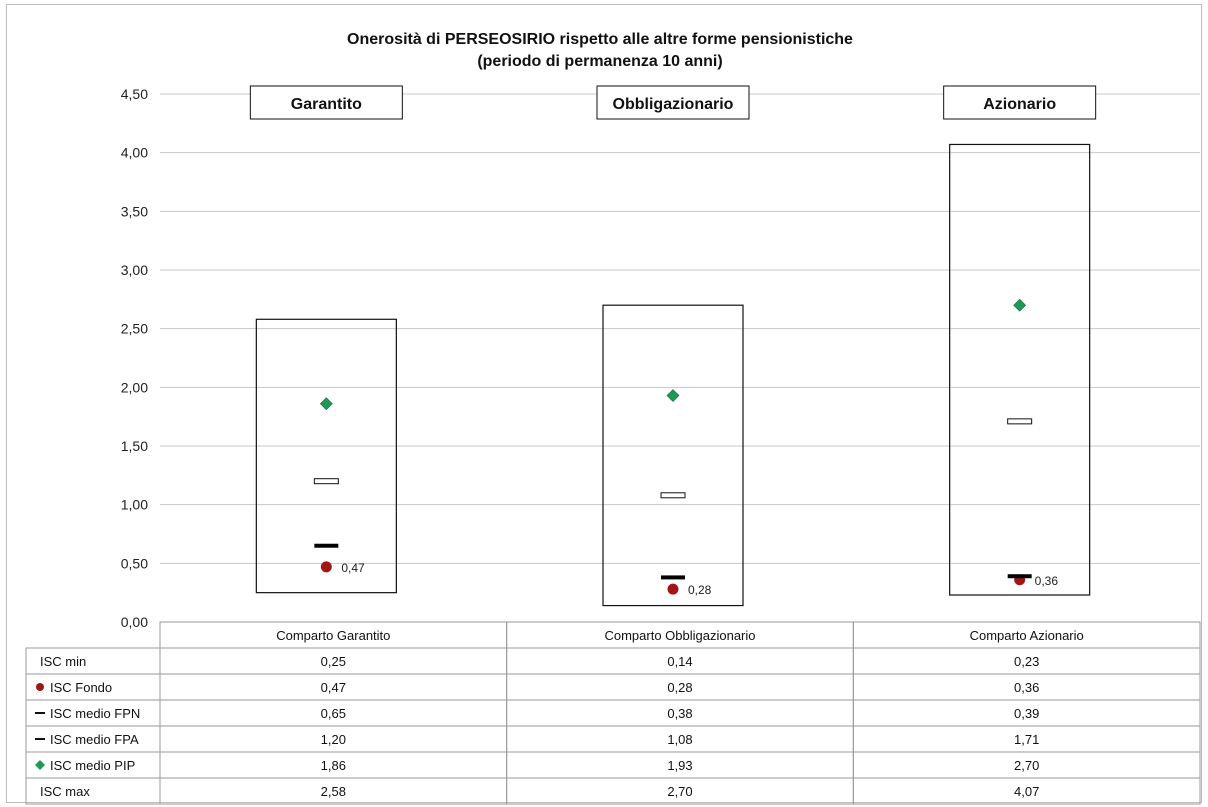  What do you see at coordinates (353, 568) in the screenshot?
I see `isc-fondo-data-label: 0,47` at bounding box center [353, 568].